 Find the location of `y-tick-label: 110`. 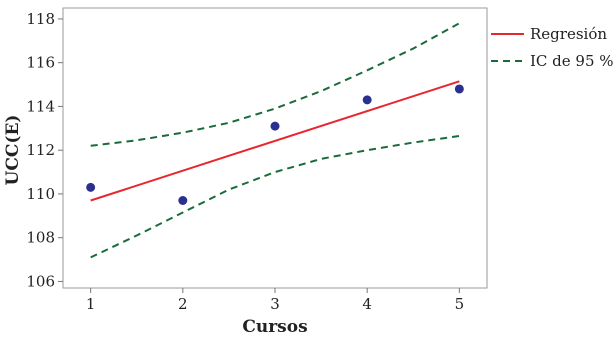

y-tick-label: 110 is located at coordinates (40, 194).